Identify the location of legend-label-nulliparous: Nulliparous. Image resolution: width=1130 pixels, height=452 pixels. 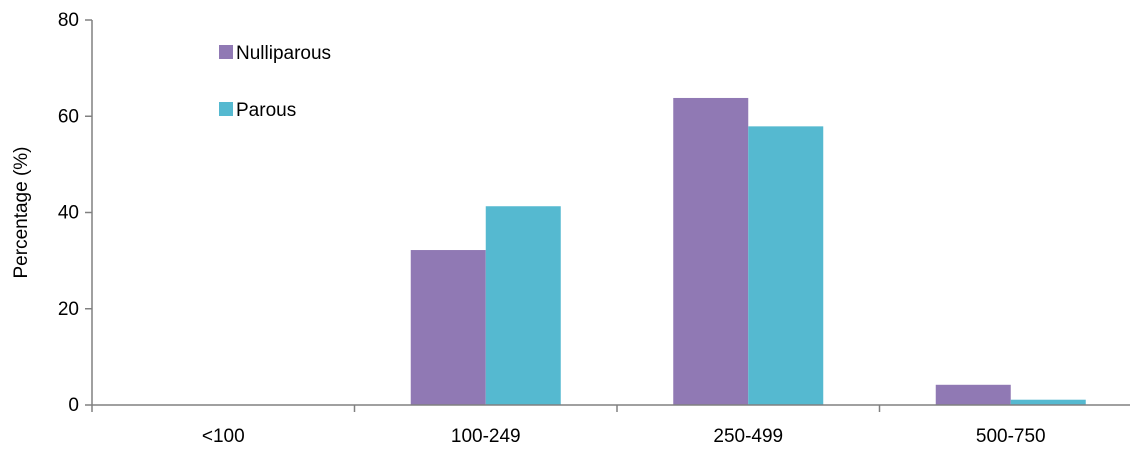
(283, 53).